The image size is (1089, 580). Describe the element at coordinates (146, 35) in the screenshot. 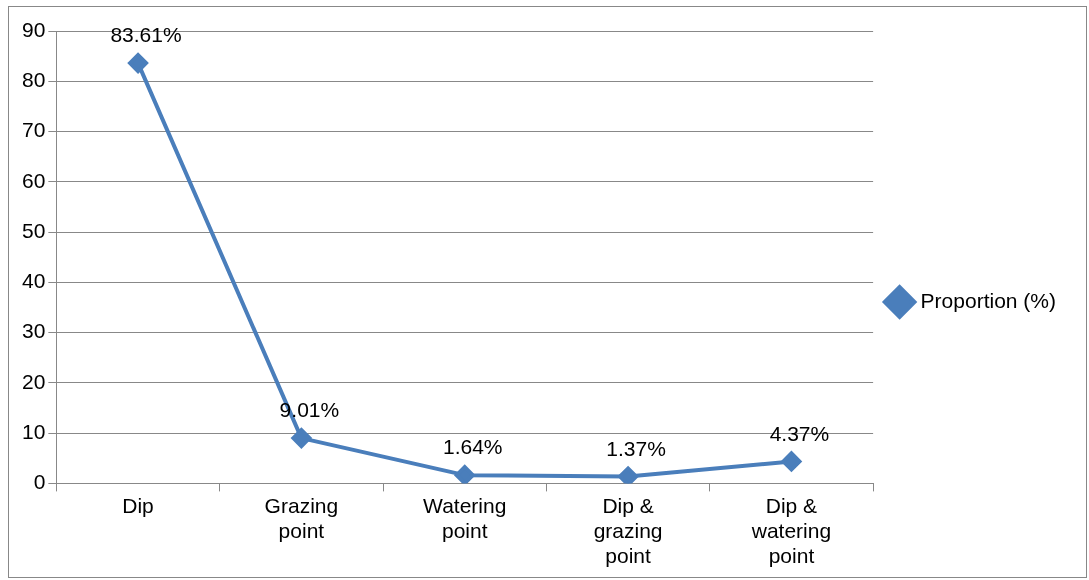

I see `data-label: 83.61%` at that location.